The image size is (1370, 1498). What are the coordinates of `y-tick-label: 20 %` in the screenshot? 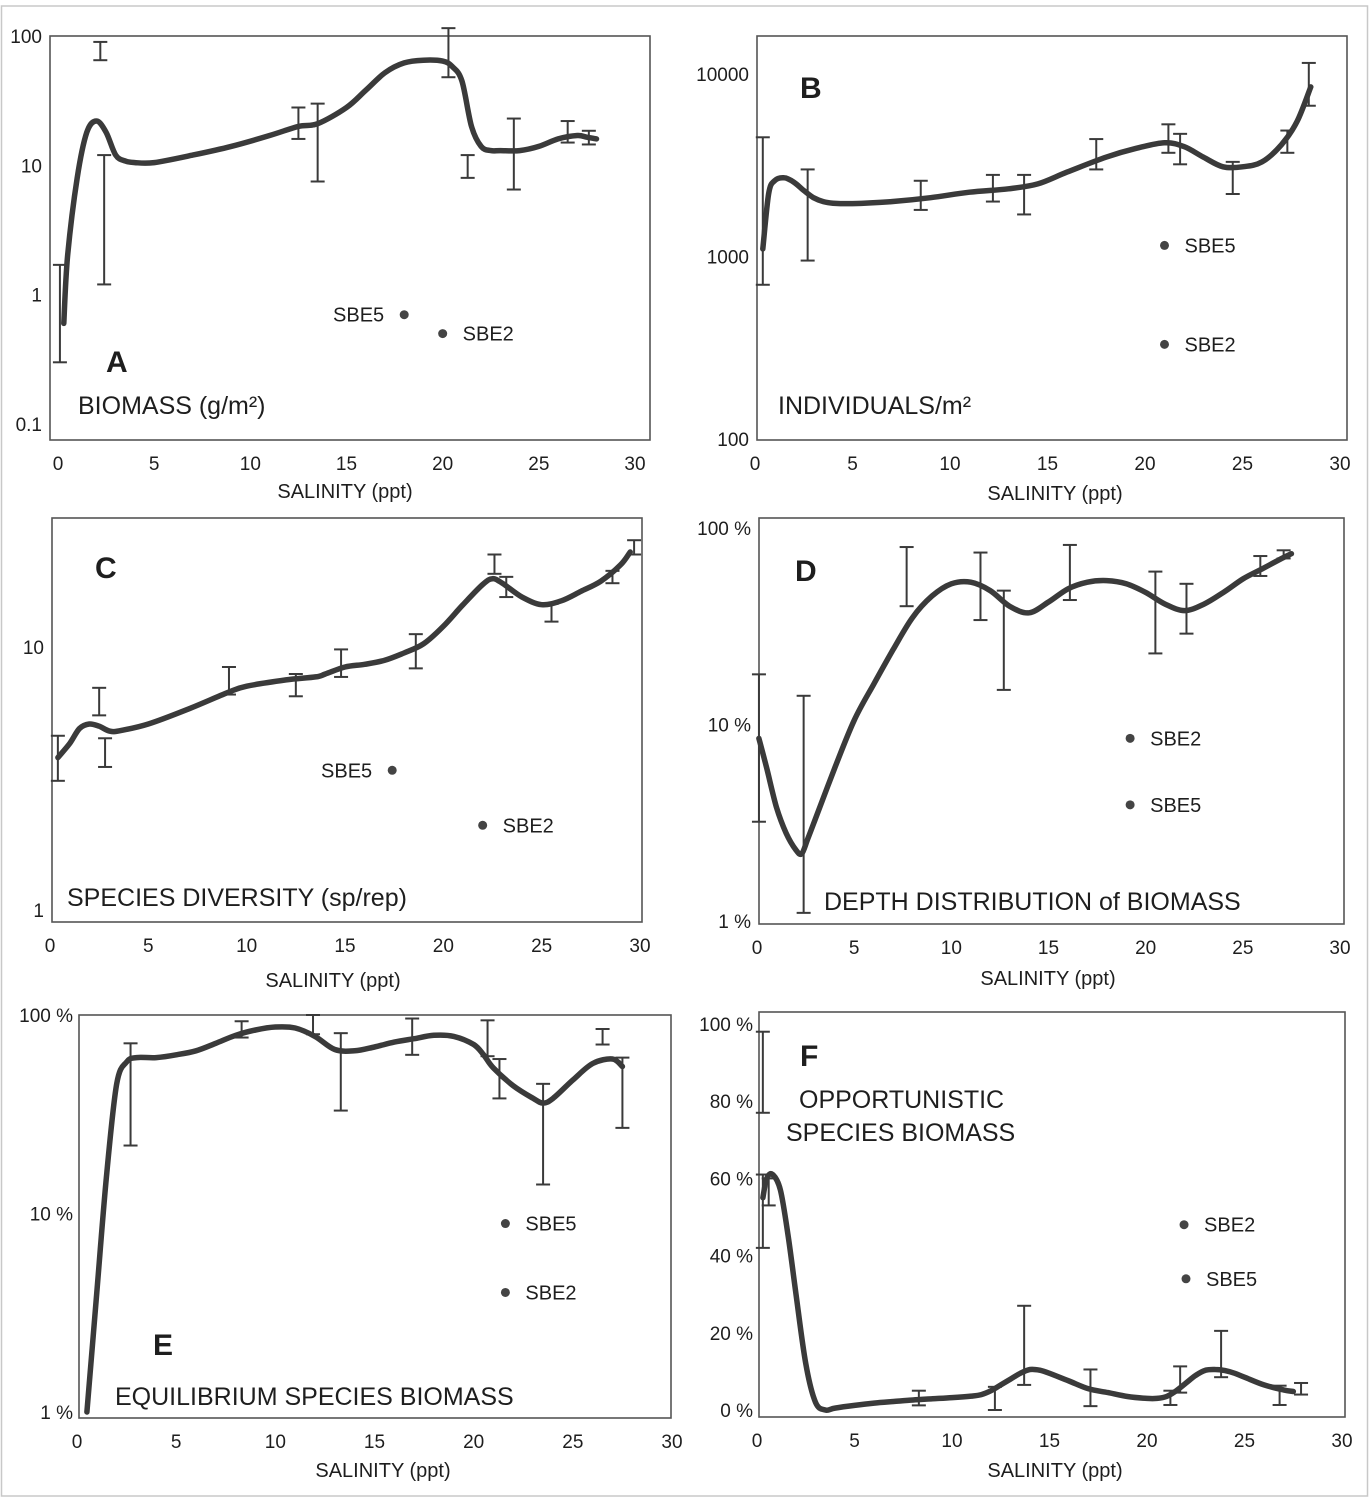 It's located at (731, 1334).